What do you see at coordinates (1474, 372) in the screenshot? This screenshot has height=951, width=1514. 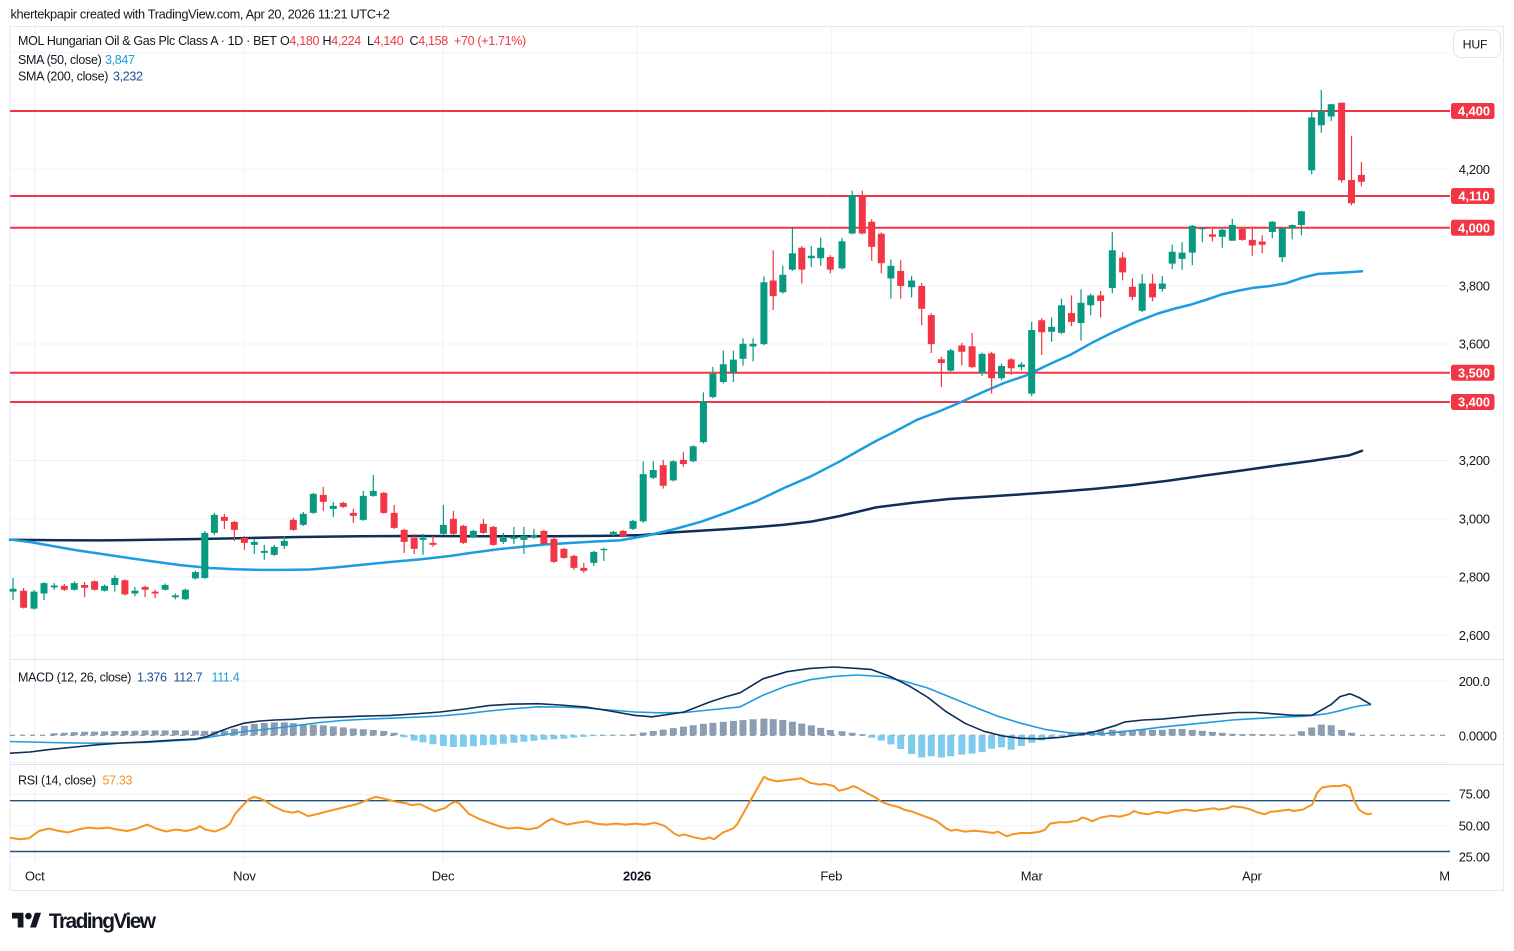 I see `svg-text: 3,500` at bounding box center [1474, 372].